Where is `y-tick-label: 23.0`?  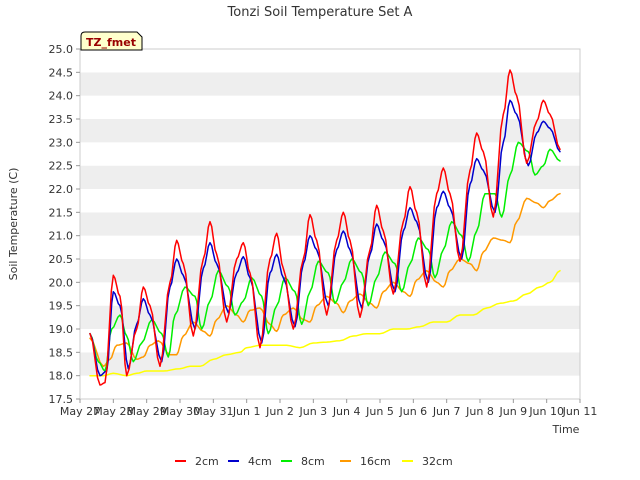
y-tick-label: 23.0 is located at coordinates (61, 142).